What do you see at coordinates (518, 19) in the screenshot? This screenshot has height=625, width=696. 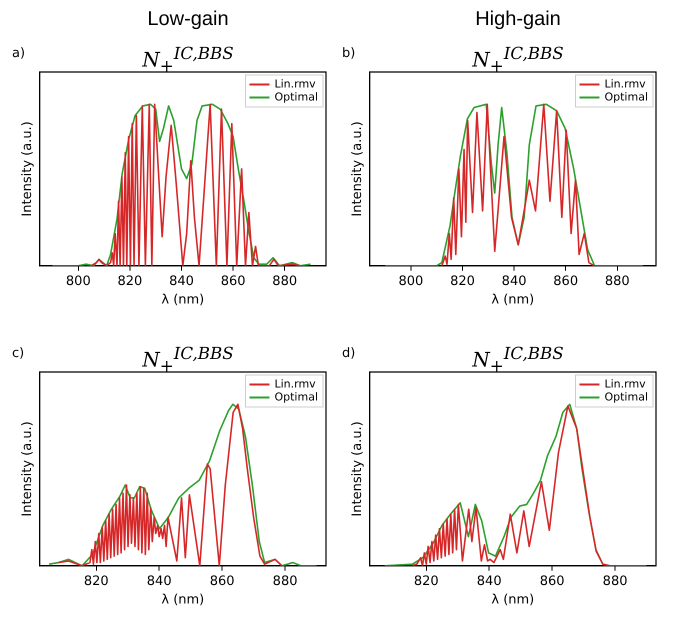 I see `text: High-gain` at bounding box center [518, 19].